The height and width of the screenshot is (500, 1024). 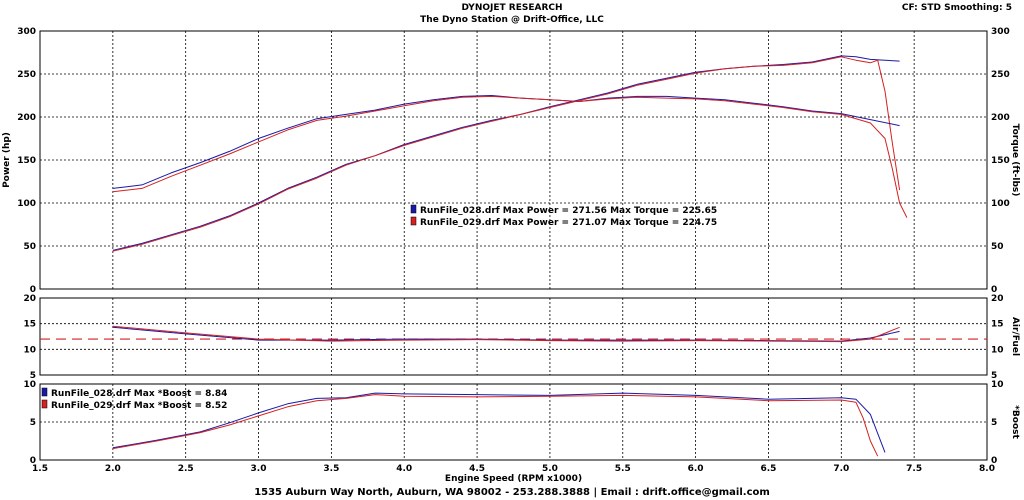 I want to click on air_fuel-ytick-right: 10, so click(x=997, y=350).